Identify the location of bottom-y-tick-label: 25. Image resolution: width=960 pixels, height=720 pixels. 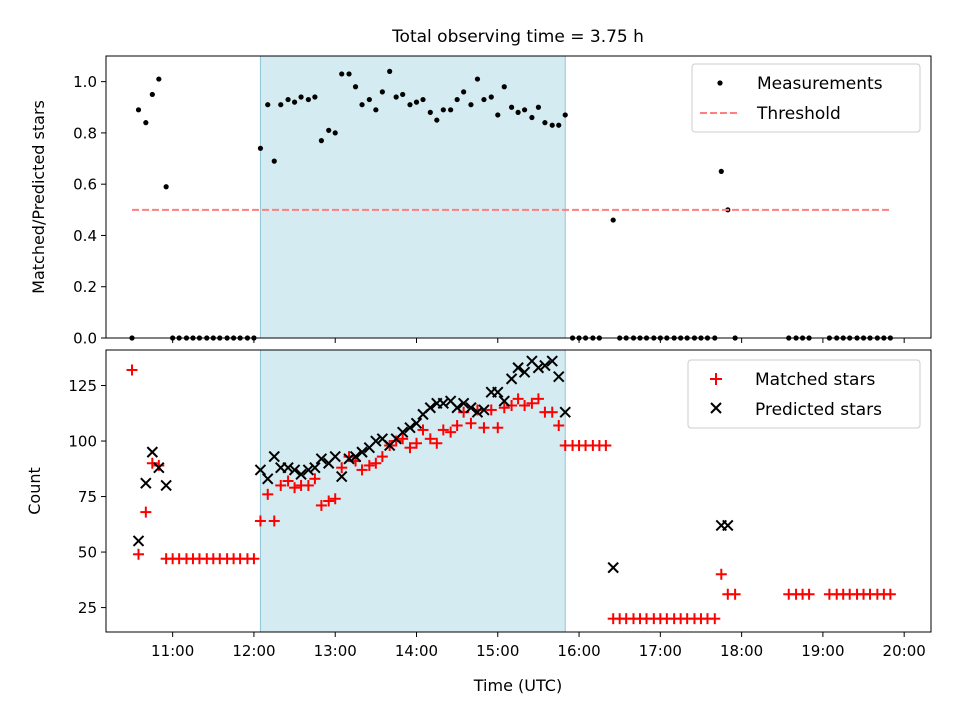
(87, 608).